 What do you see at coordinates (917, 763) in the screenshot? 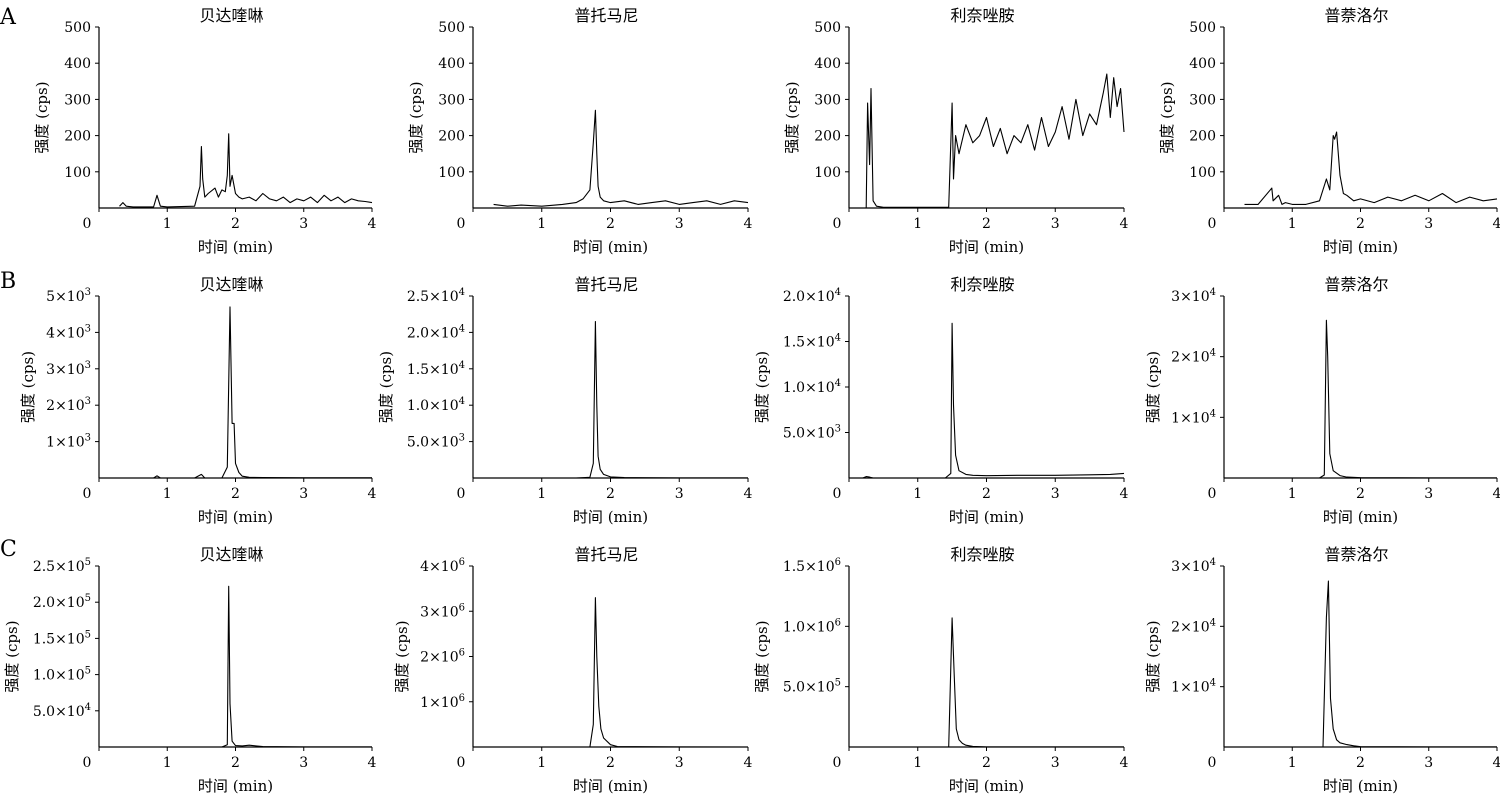
I see `panel-c-3-x-tick-label: 1` at bounding box center [917, 763].